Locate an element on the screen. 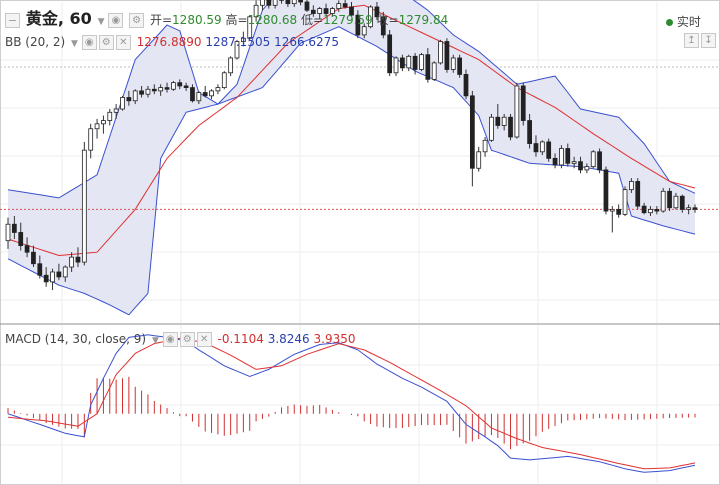 The height and width of the screenshot is (485, 720). scale-up-icon: ↥ is located at coordinates (691, 40).